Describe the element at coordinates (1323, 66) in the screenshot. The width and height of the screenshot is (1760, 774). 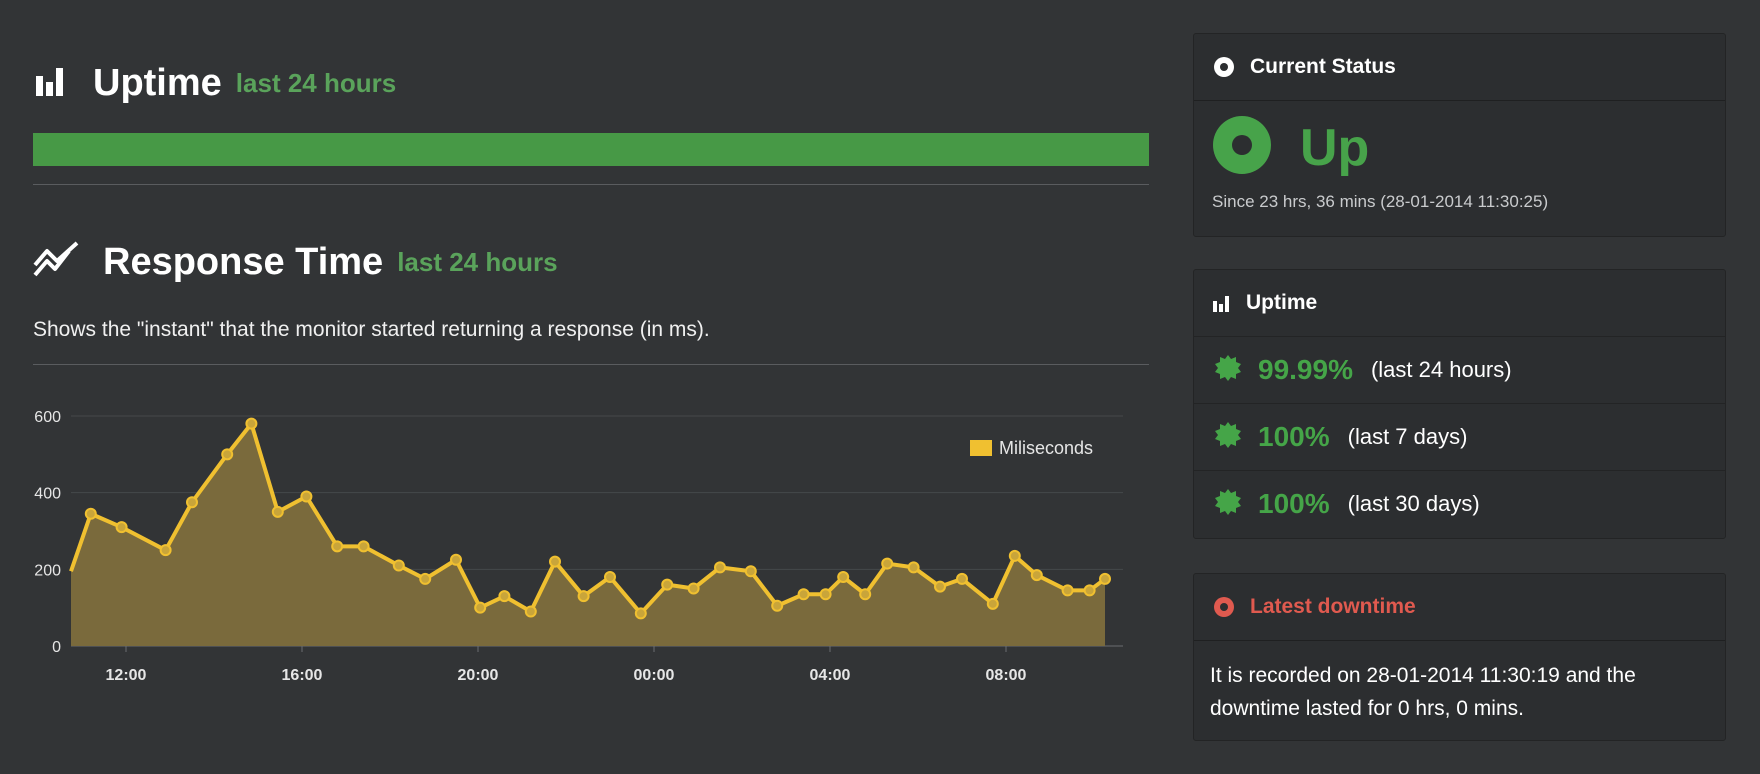
I see `current-status-title: Current Status` at that location.